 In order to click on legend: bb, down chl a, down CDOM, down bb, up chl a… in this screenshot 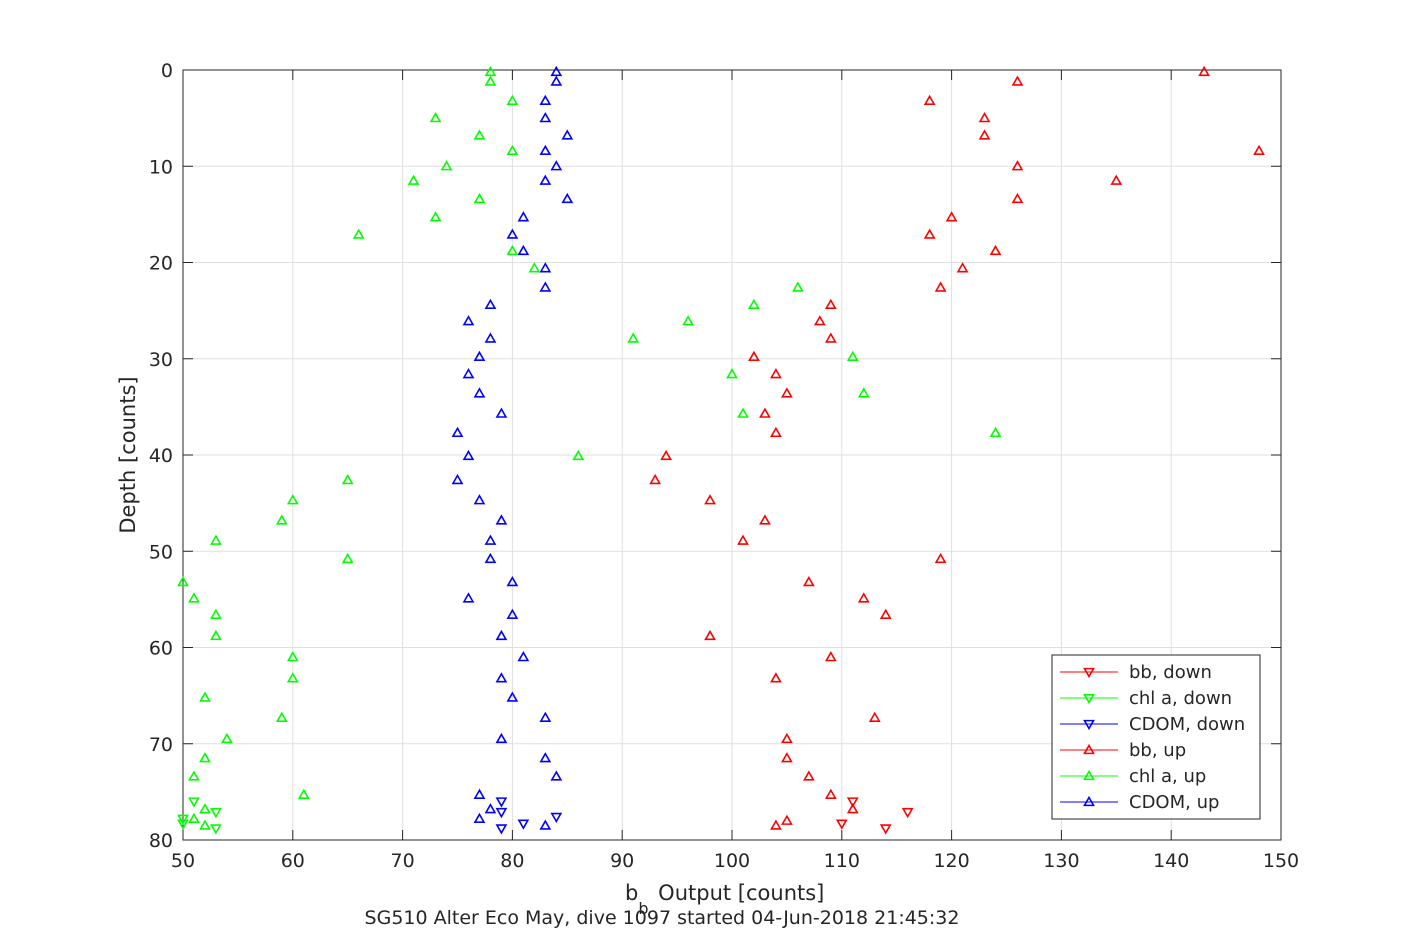, I will do `click(1156, 737)`.